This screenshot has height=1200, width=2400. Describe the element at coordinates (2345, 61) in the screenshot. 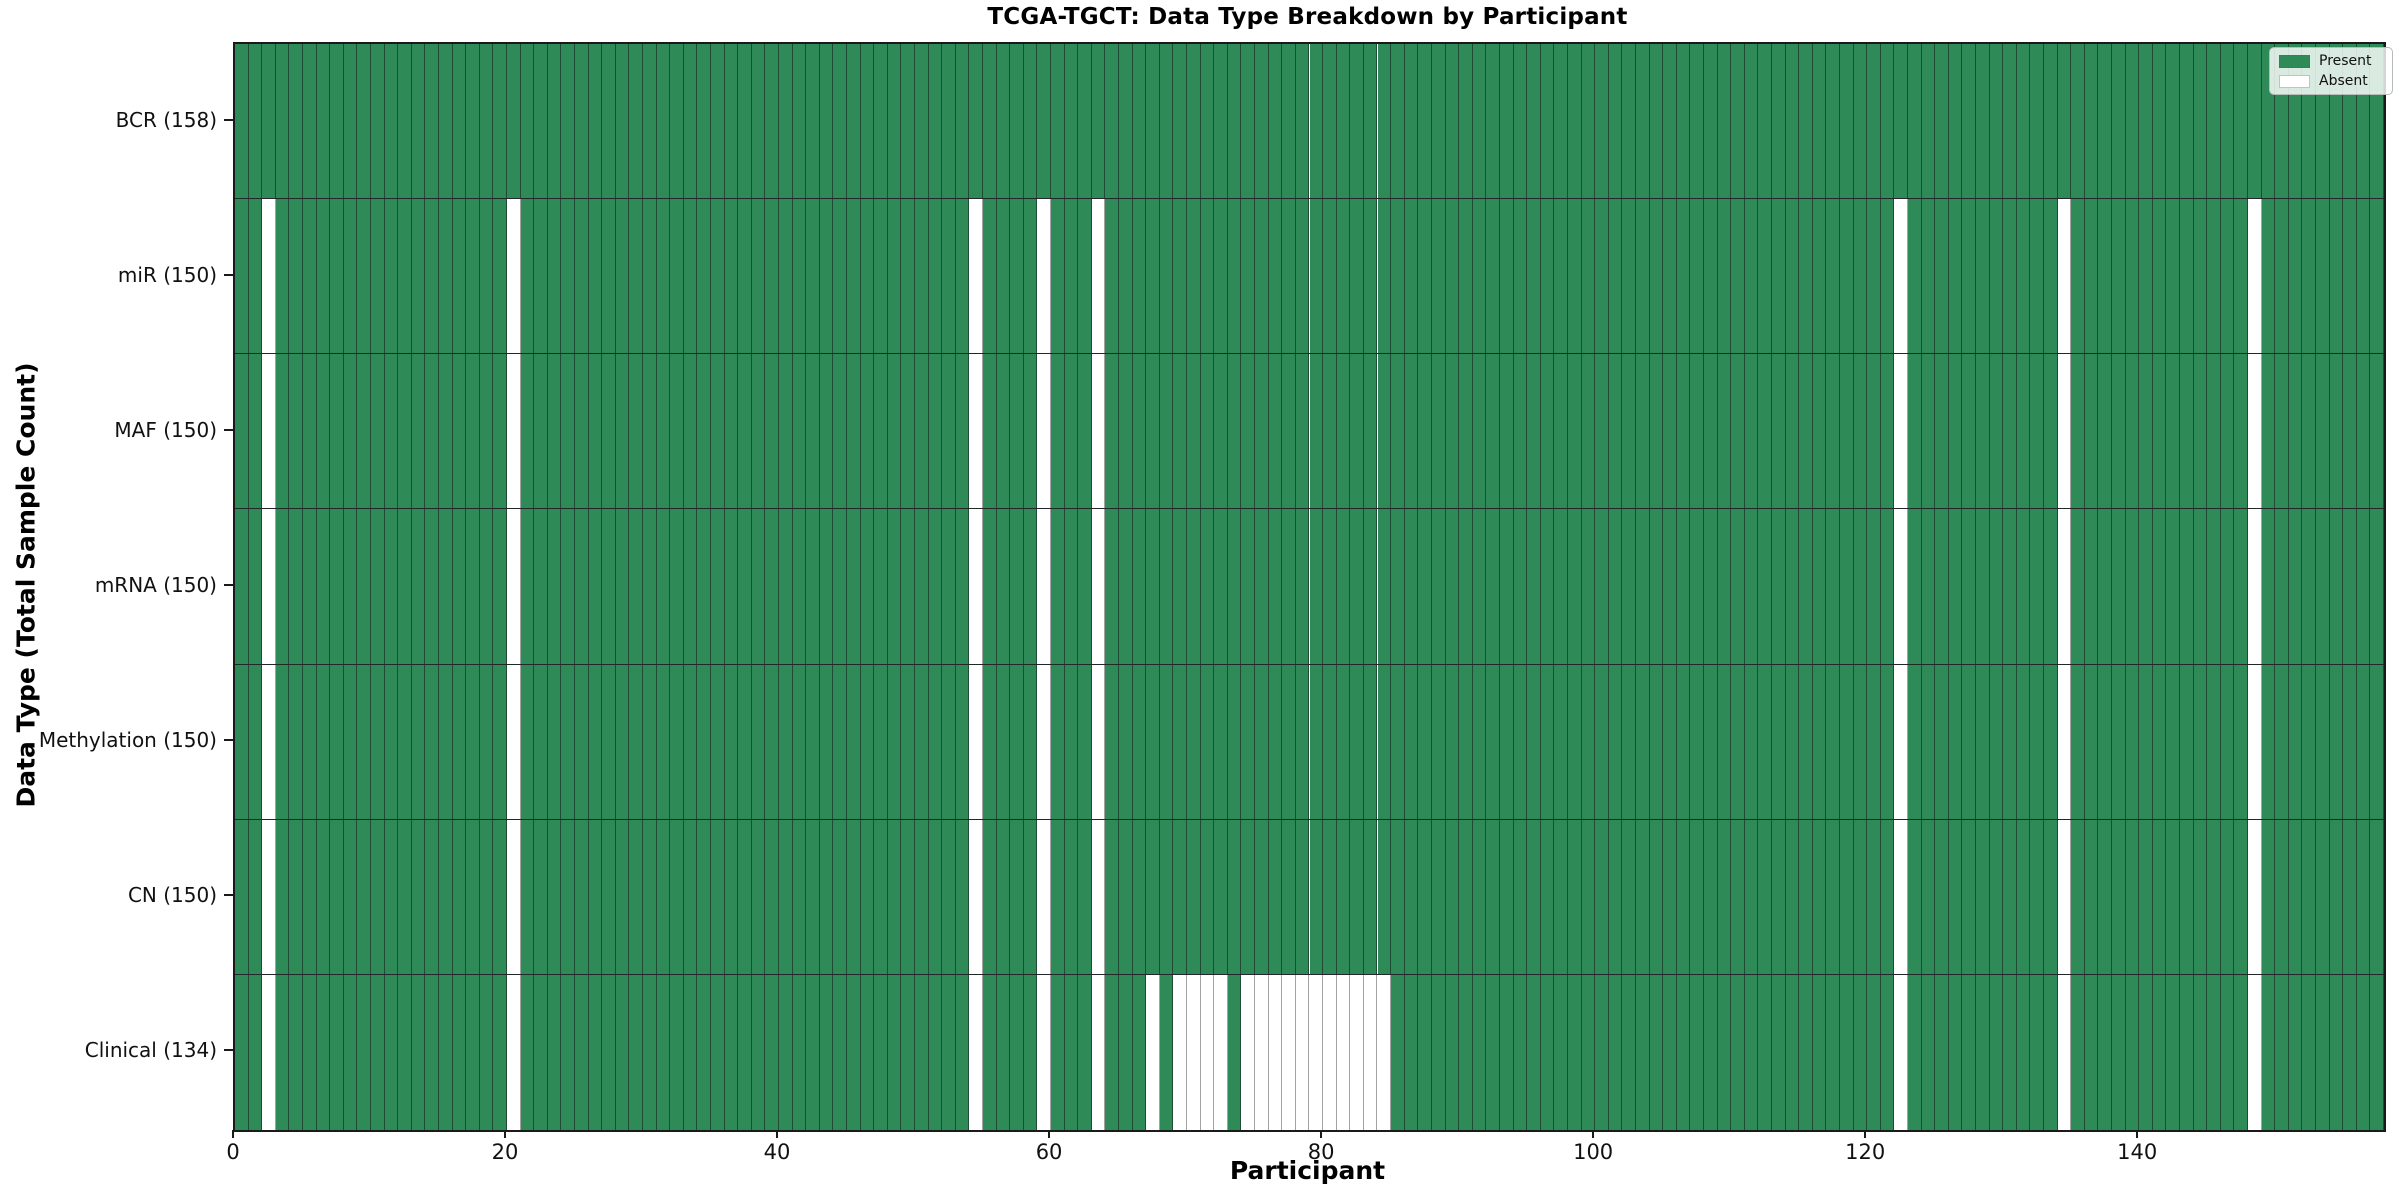

I see `legend-label: Present` at that location.